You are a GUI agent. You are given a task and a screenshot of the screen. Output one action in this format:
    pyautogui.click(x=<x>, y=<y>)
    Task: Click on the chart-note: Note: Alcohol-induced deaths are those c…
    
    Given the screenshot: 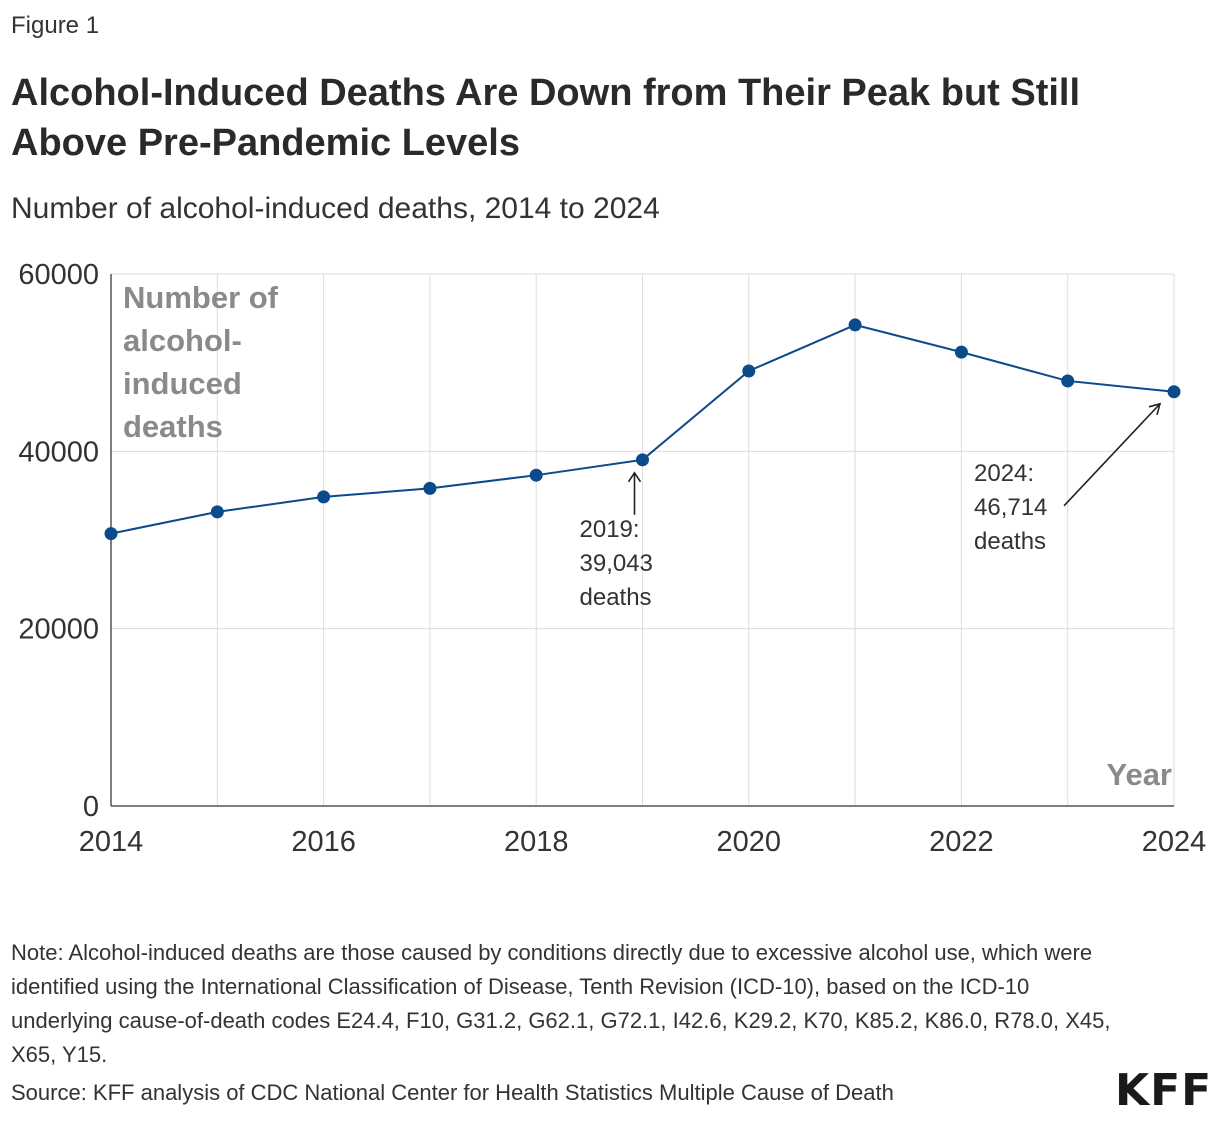 What is the action you would take?
    pyautogui.click(x=561, y=1003)
    